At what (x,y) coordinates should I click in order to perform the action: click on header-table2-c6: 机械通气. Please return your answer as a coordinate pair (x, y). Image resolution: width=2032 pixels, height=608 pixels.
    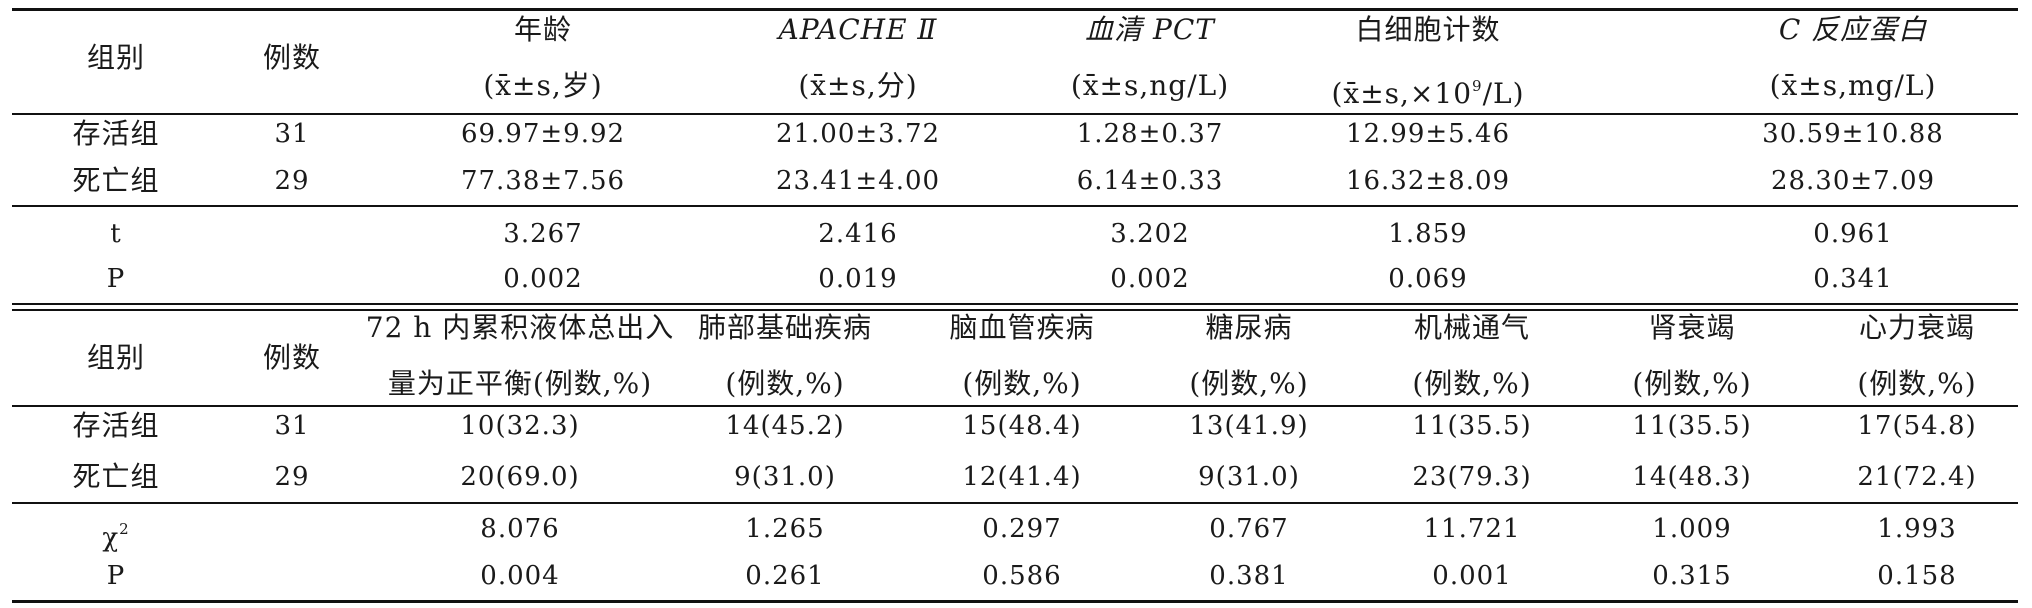
    Looking at the image, I should click on (1472, 327).